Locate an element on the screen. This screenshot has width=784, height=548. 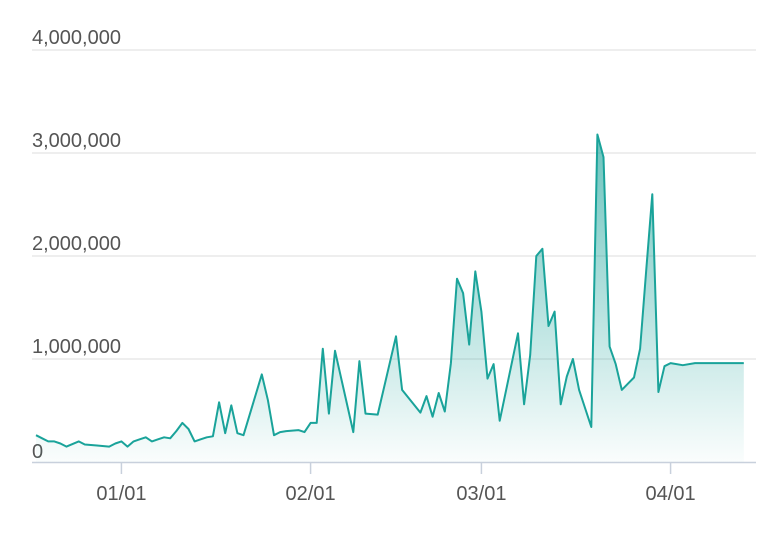
y-tick-label: 4,000,000 is located at coordinates (76, 38).